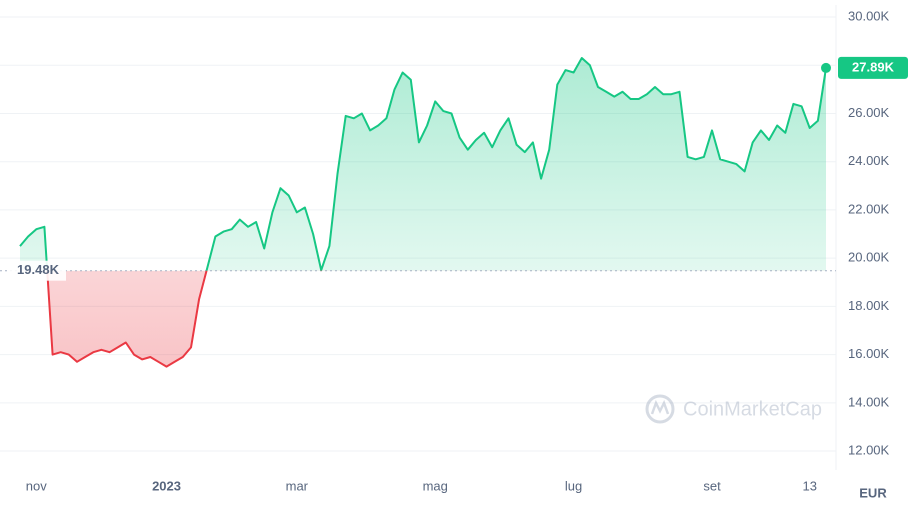  I want to click on baseline-label-box, so click(38, 270).